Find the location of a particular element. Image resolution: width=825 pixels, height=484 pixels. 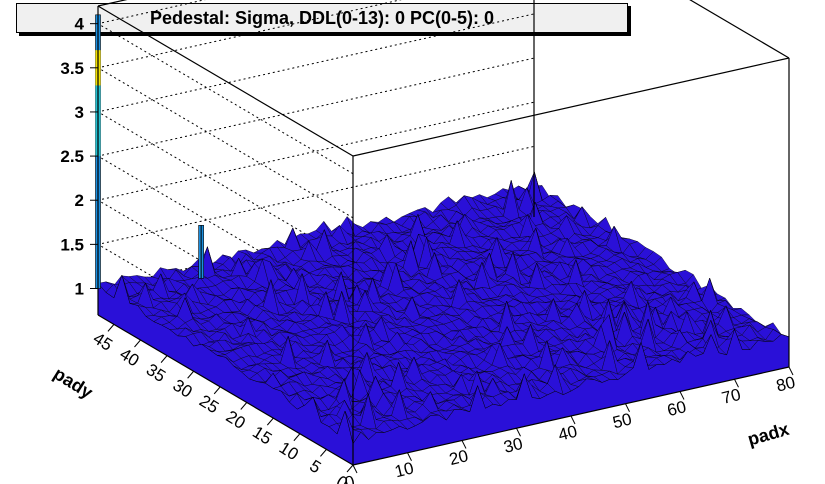

grid-line is located at coordinates (225, 87).